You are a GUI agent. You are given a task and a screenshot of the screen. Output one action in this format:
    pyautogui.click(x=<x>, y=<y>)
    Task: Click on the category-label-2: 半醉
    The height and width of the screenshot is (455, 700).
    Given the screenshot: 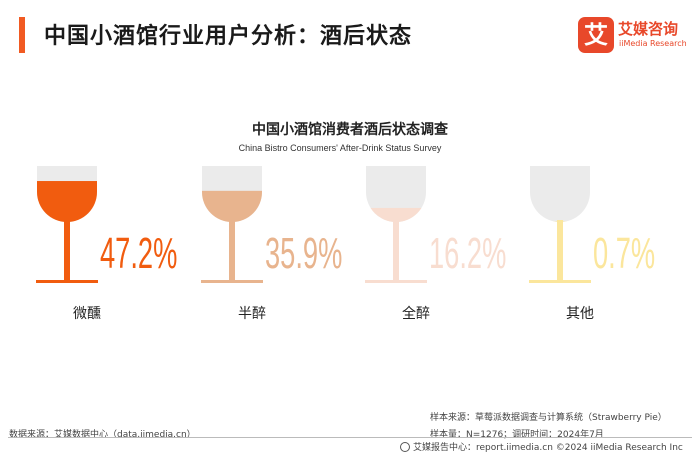 What is the action you would take?
    pyautogui.click(x=252, y=314)
    